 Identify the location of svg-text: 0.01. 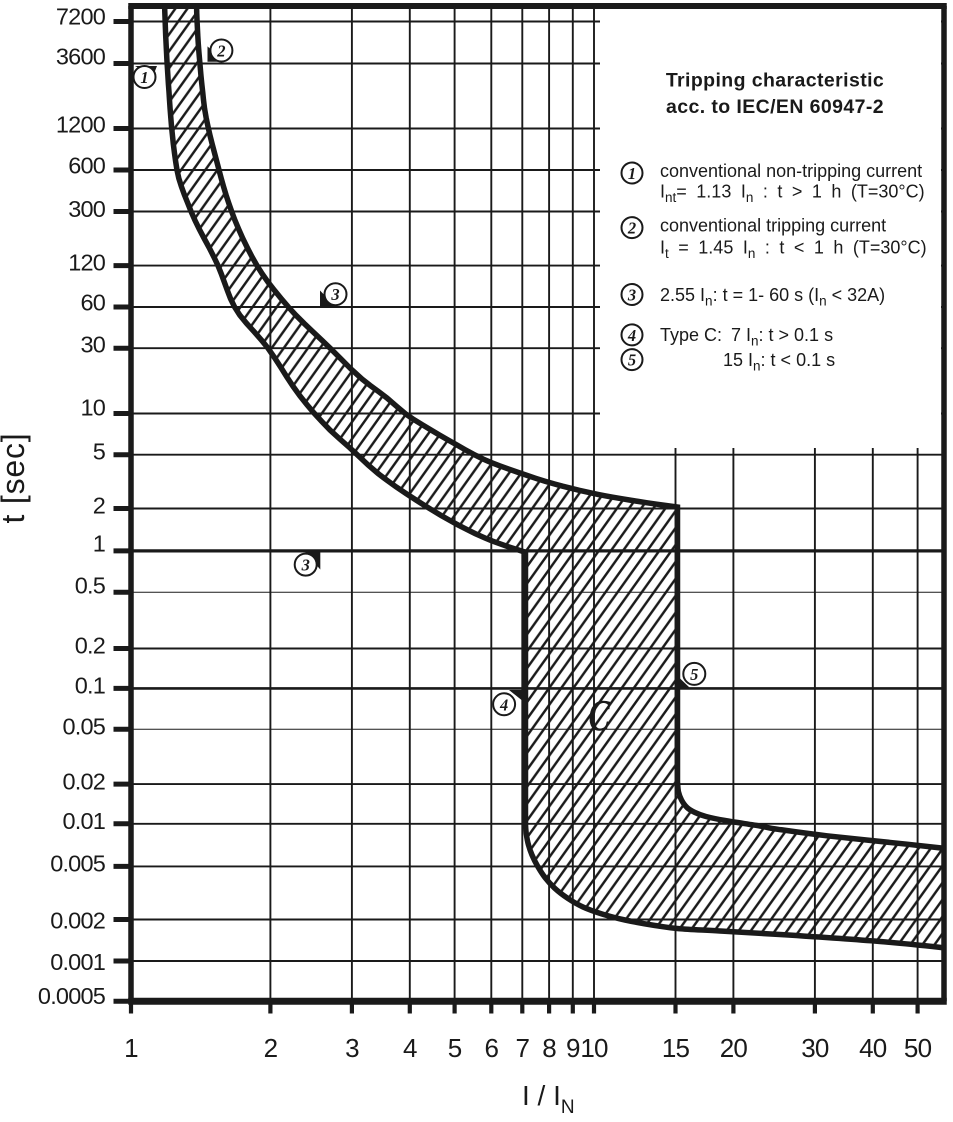
(83, 821).